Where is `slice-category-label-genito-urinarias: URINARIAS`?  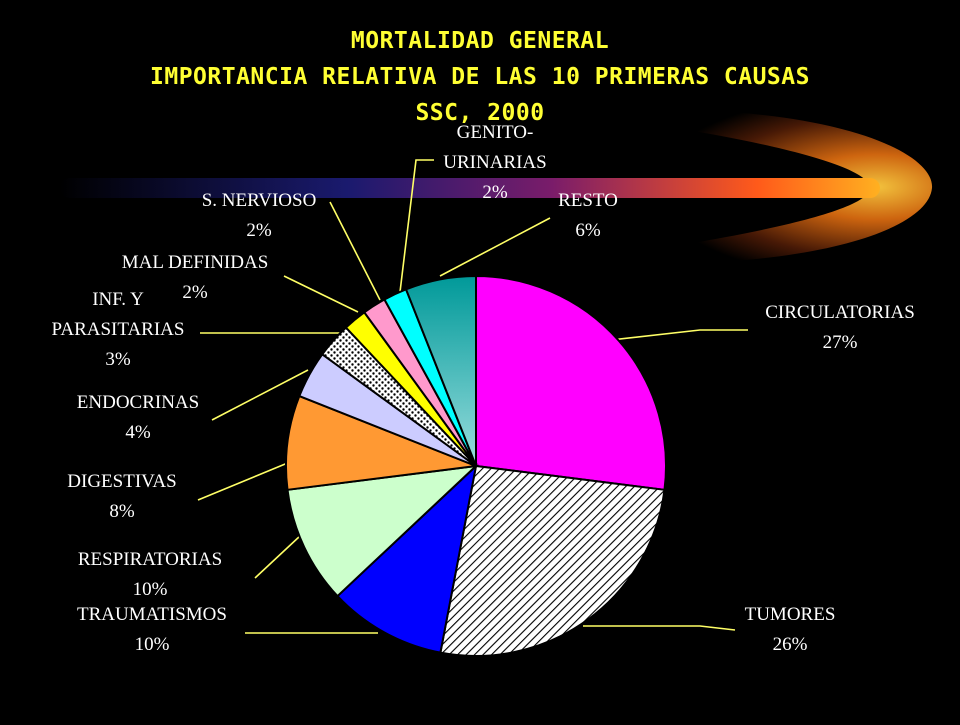 slice-category-label-genito-urinarias: URINARIAS is located at coordinates (494, 162).